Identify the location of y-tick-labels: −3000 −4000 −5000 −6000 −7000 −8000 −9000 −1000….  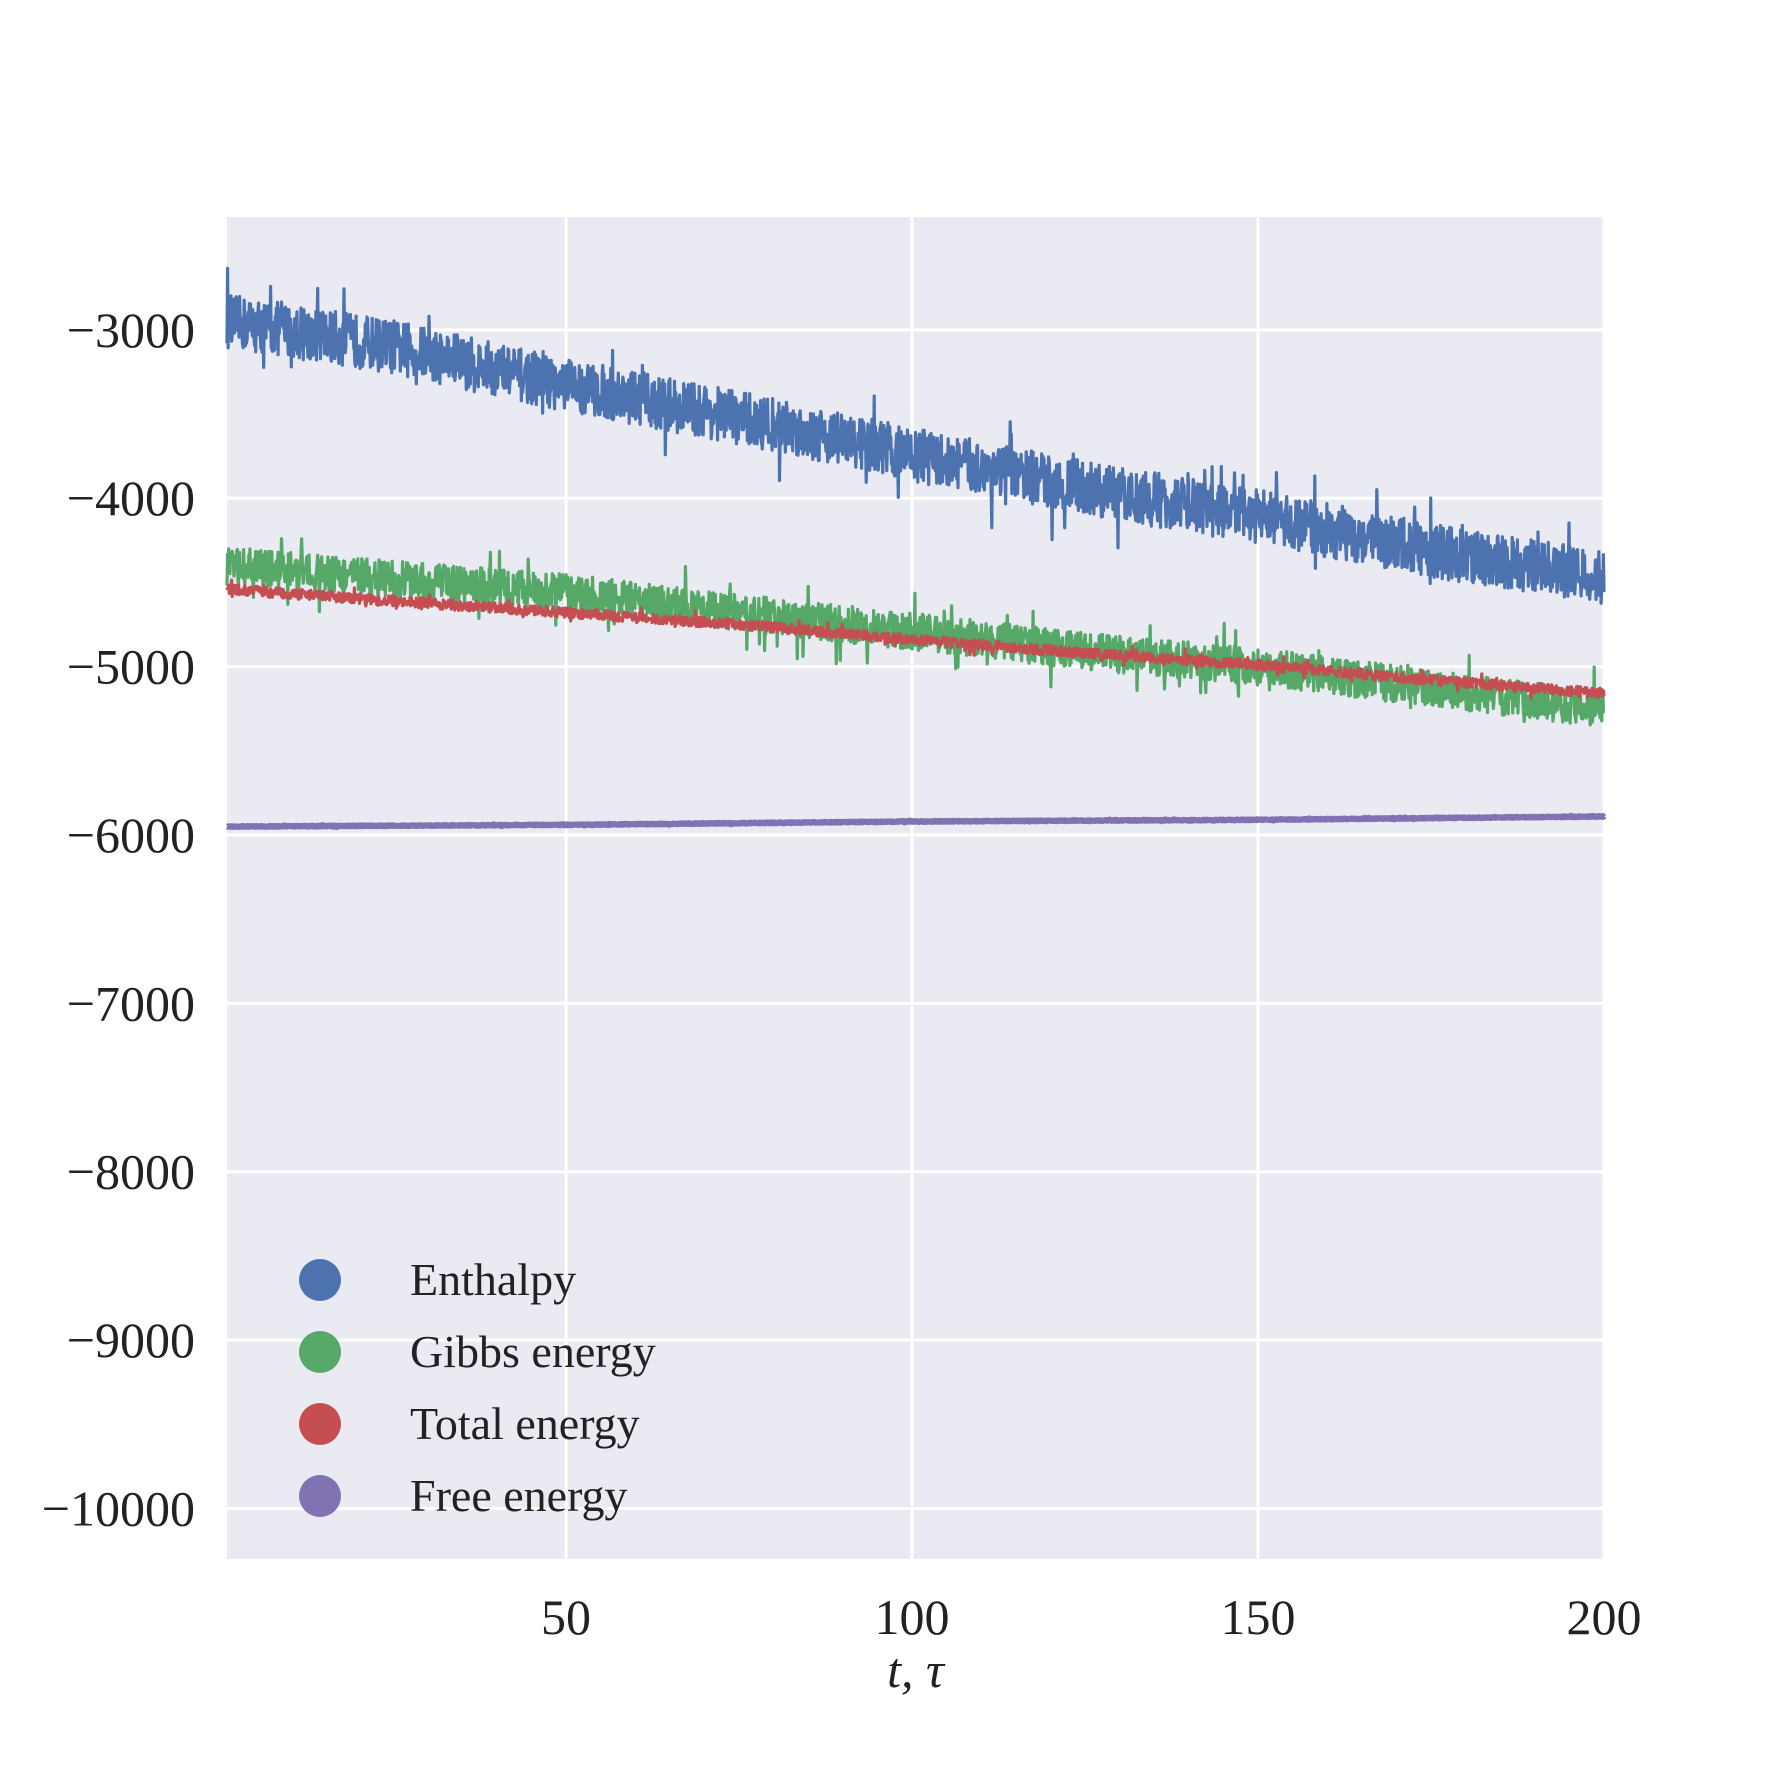
(118, 919).